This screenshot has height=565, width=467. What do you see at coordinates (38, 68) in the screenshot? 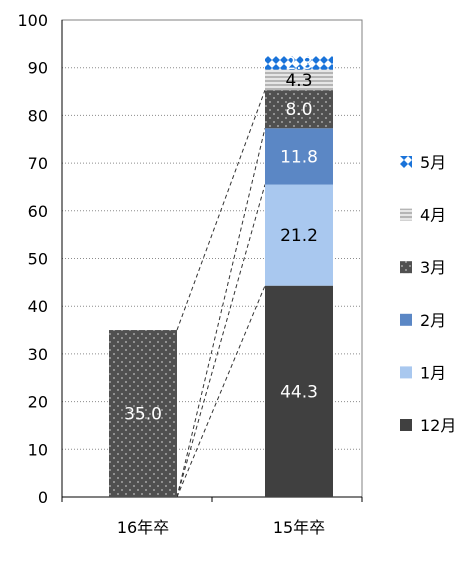
I see `y-tick-label-90: 90` at bounding box center [38, 68].